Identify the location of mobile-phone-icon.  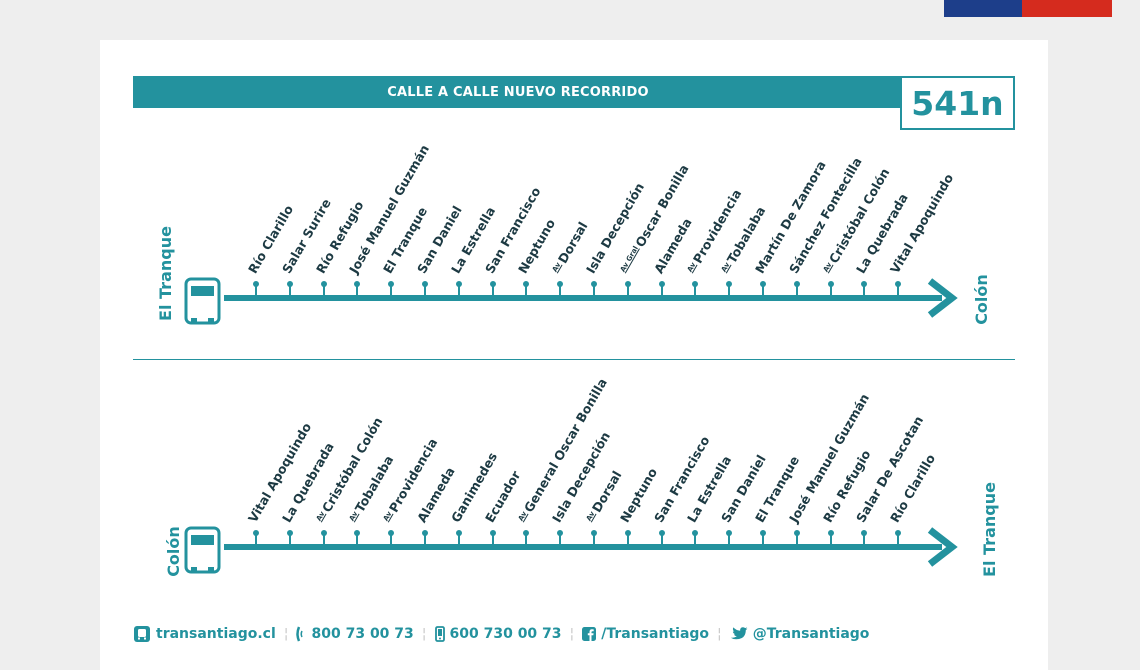
(439, 634).